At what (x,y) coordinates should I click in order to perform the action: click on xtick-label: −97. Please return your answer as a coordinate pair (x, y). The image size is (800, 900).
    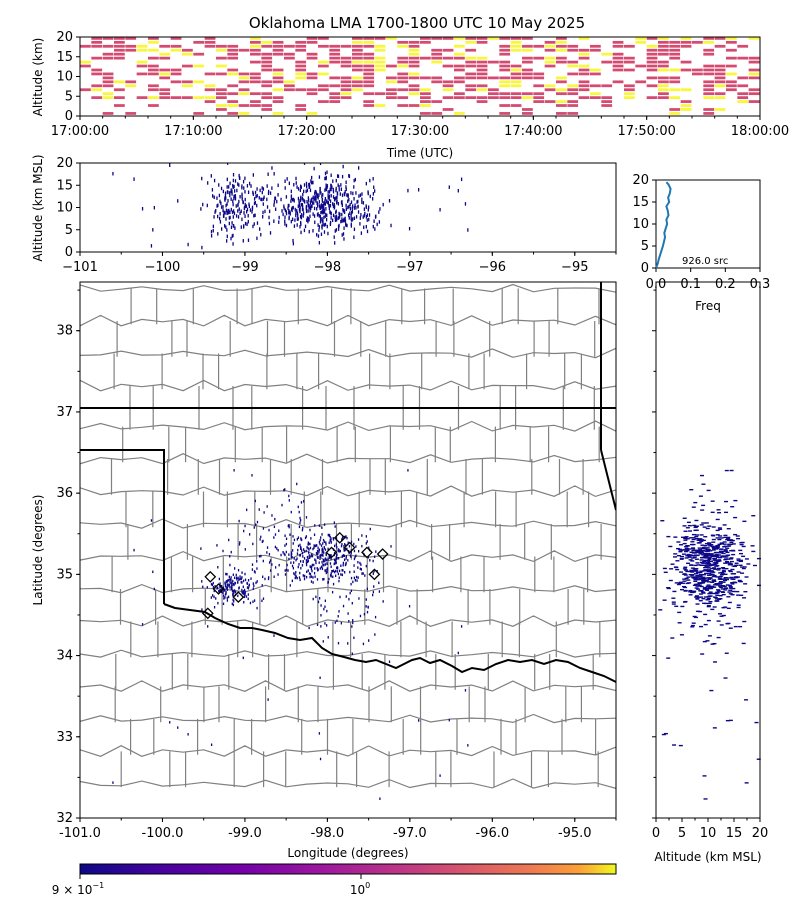
    Looking at the image, I should click on (409, 267).